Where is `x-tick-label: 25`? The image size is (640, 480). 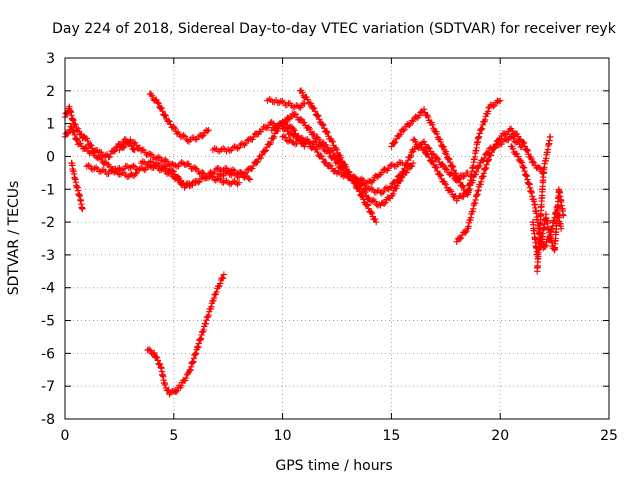
x-tick-label: 25 is located at coordinates (609, 436).